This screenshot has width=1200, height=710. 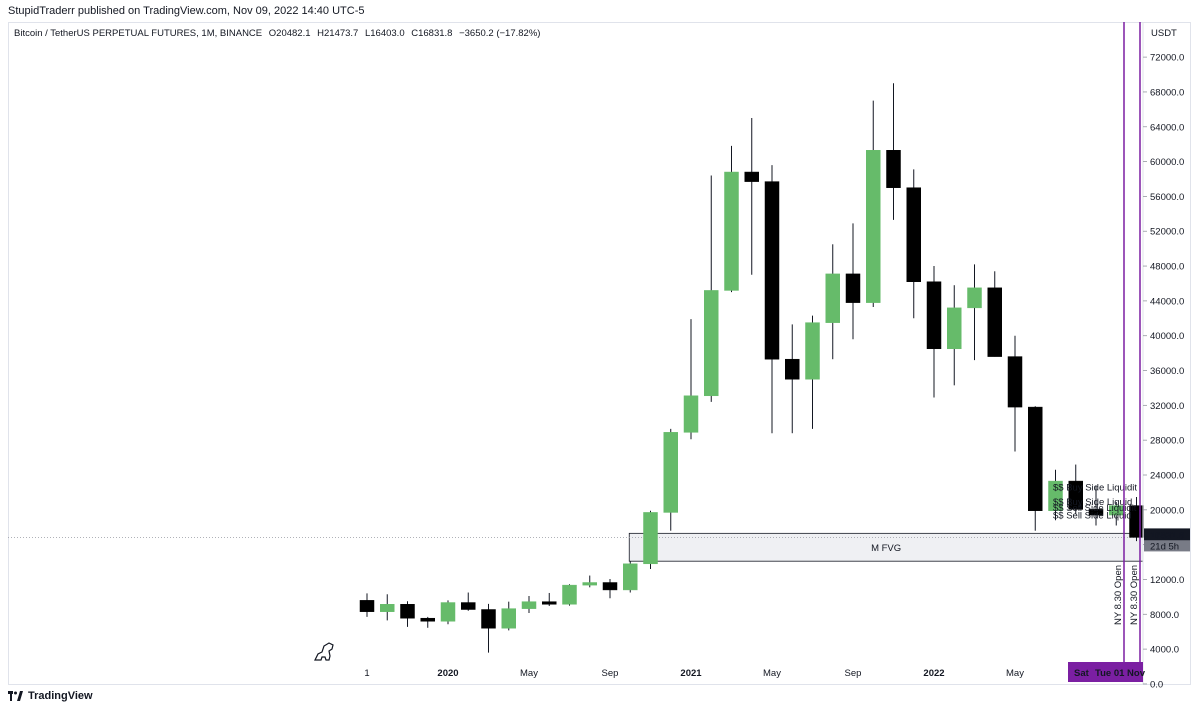 I want to click on liquidity-label: $$ Buy Side Liquidit, so click(x=1095, y=487).